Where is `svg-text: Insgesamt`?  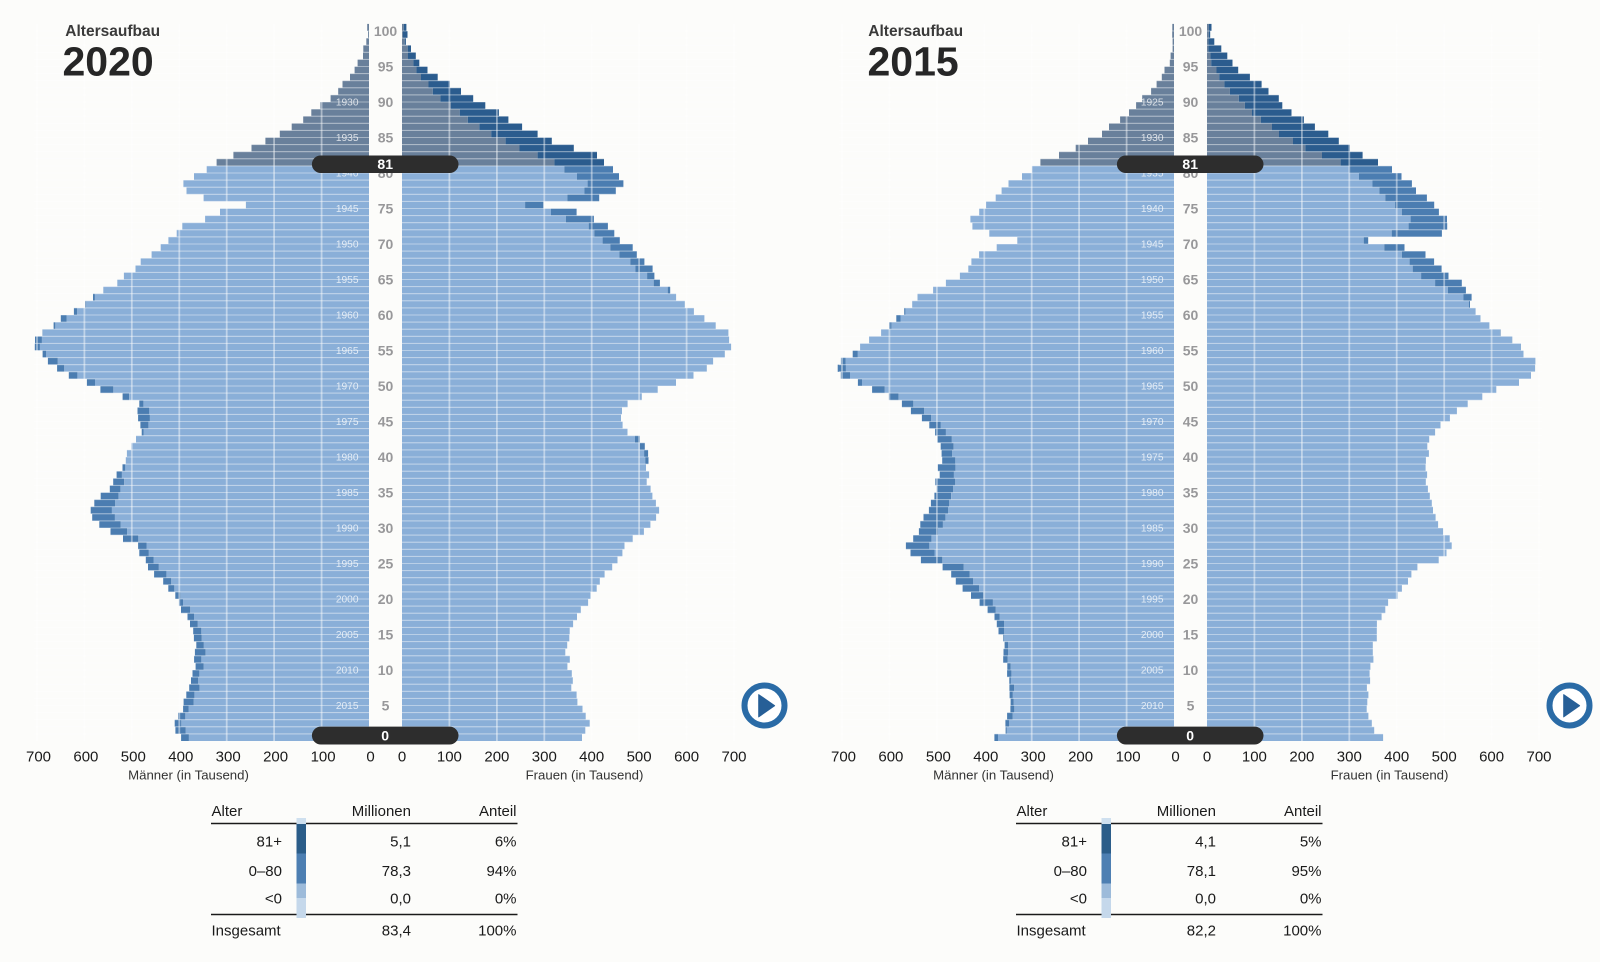
svg-text: Insgesamt is located at coordinates (247, 931).